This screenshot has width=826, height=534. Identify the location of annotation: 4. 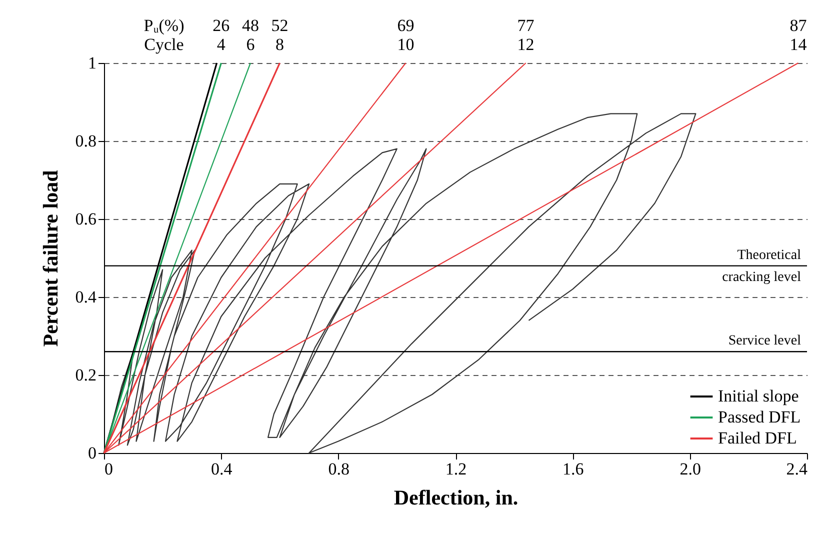
(221, 44).